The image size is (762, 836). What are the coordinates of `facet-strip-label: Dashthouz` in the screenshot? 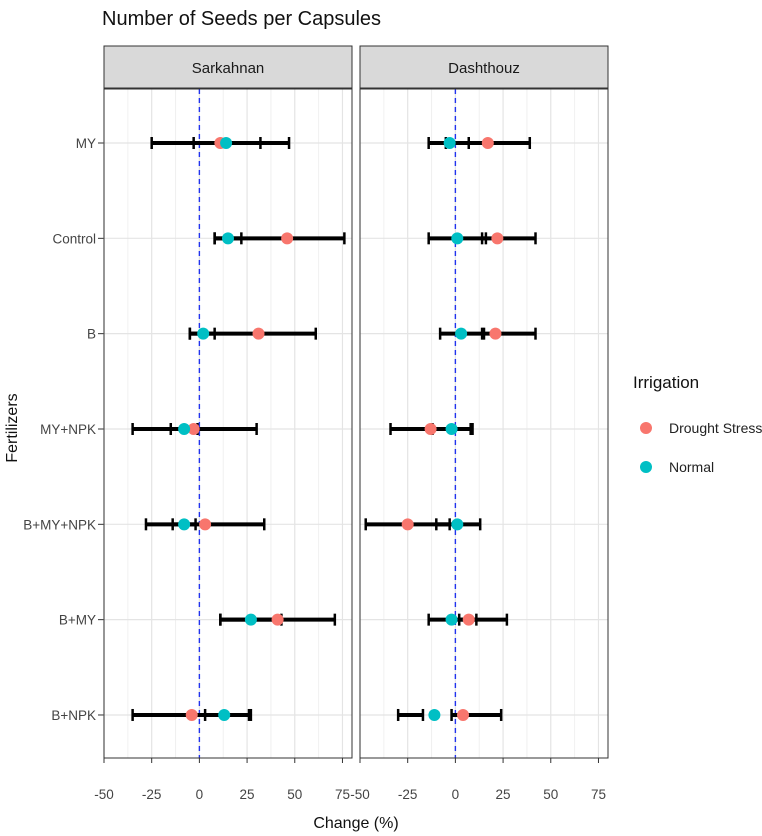 It's located at (484, 68).